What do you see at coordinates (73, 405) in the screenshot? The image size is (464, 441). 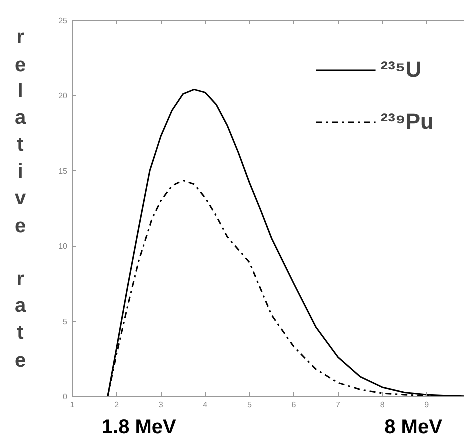 I see `x-tick-label: 1` at bounding box center [73, 405].